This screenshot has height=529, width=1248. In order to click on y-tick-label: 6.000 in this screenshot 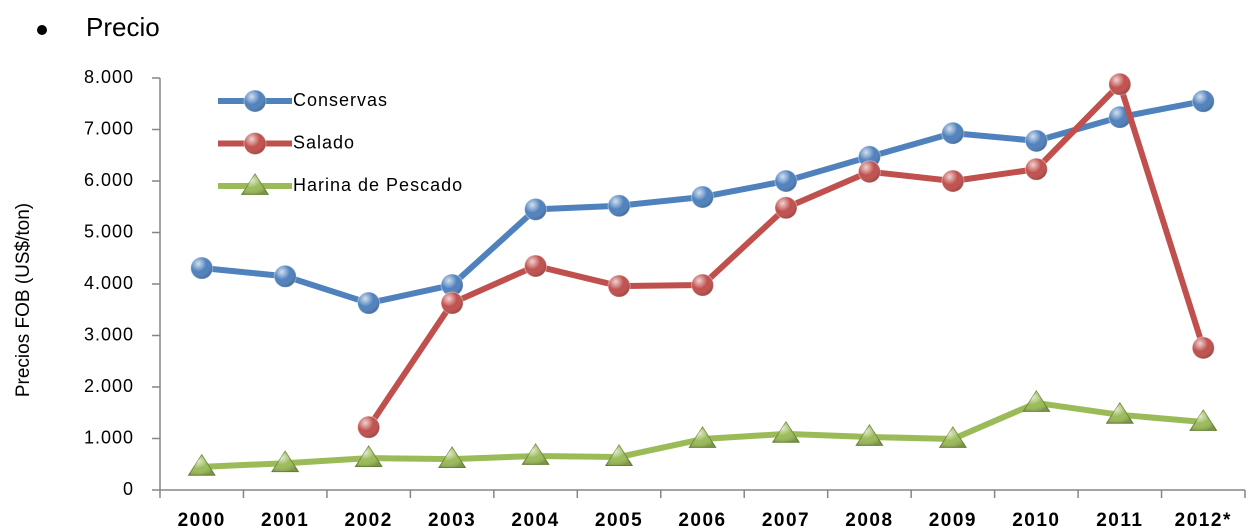, I will do `click(109, 180)`.